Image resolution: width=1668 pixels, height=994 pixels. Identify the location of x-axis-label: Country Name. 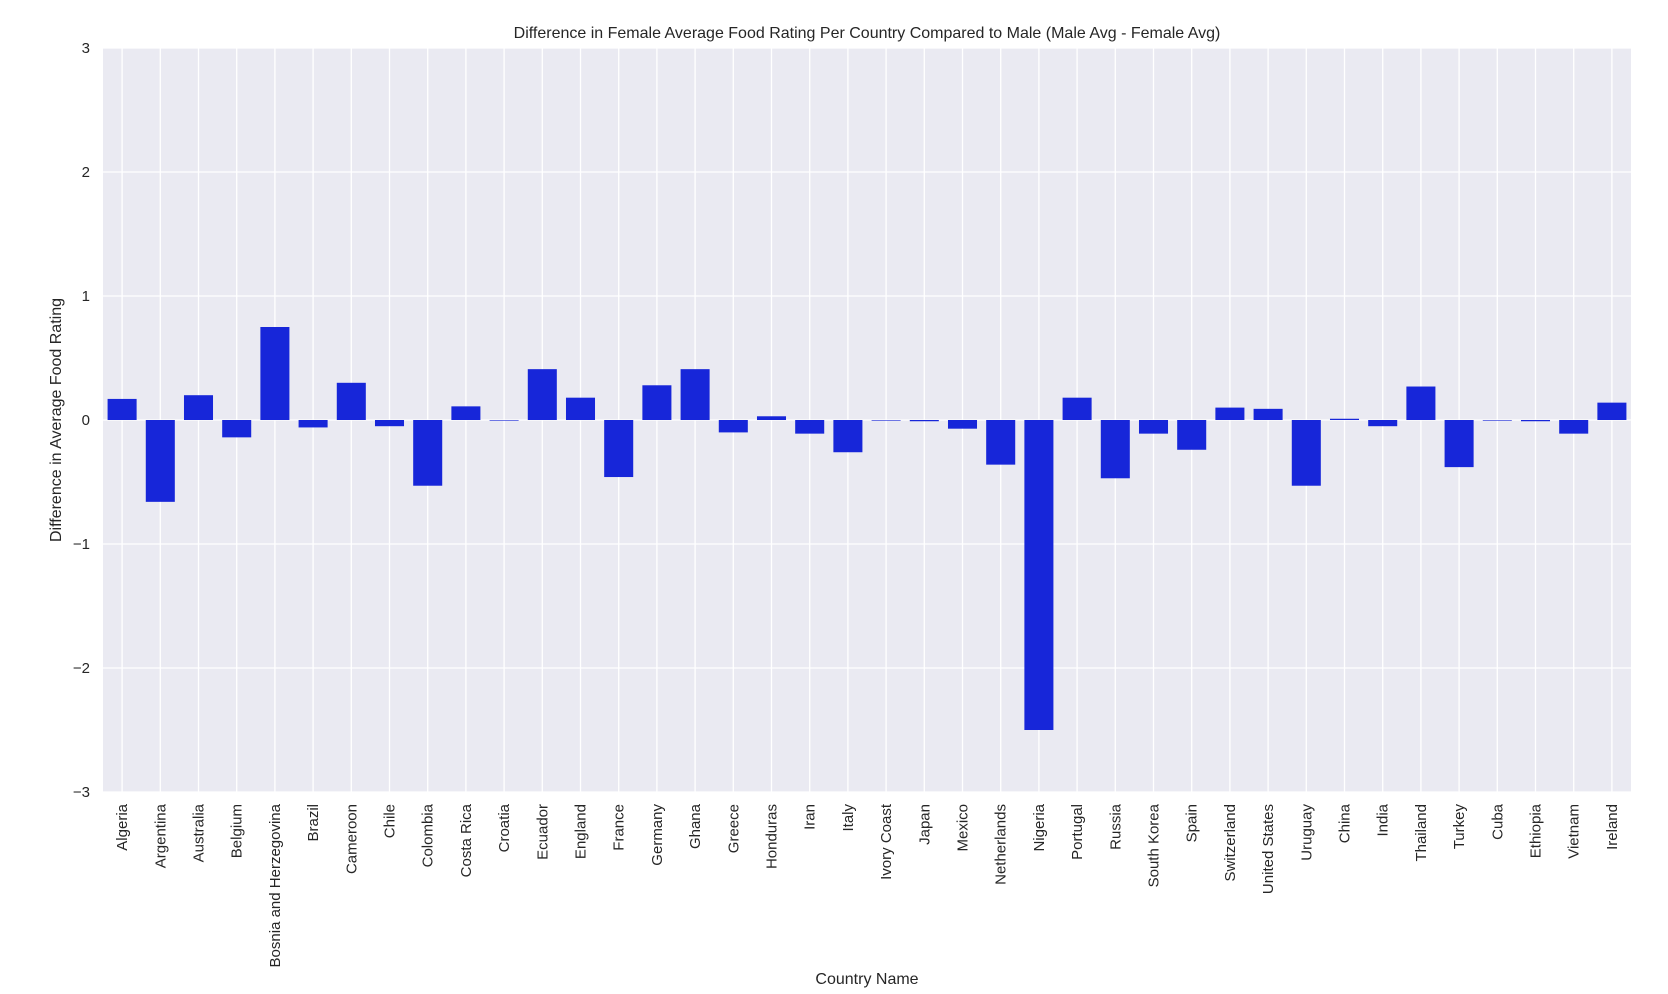
(866, 979).